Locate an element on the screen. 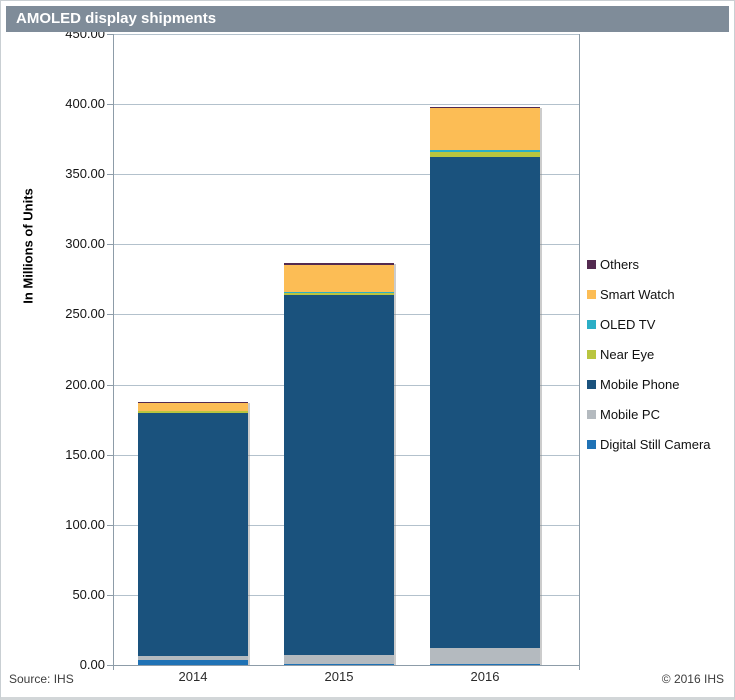  bar-2016-segment-others is located at coordinates (485, 107).